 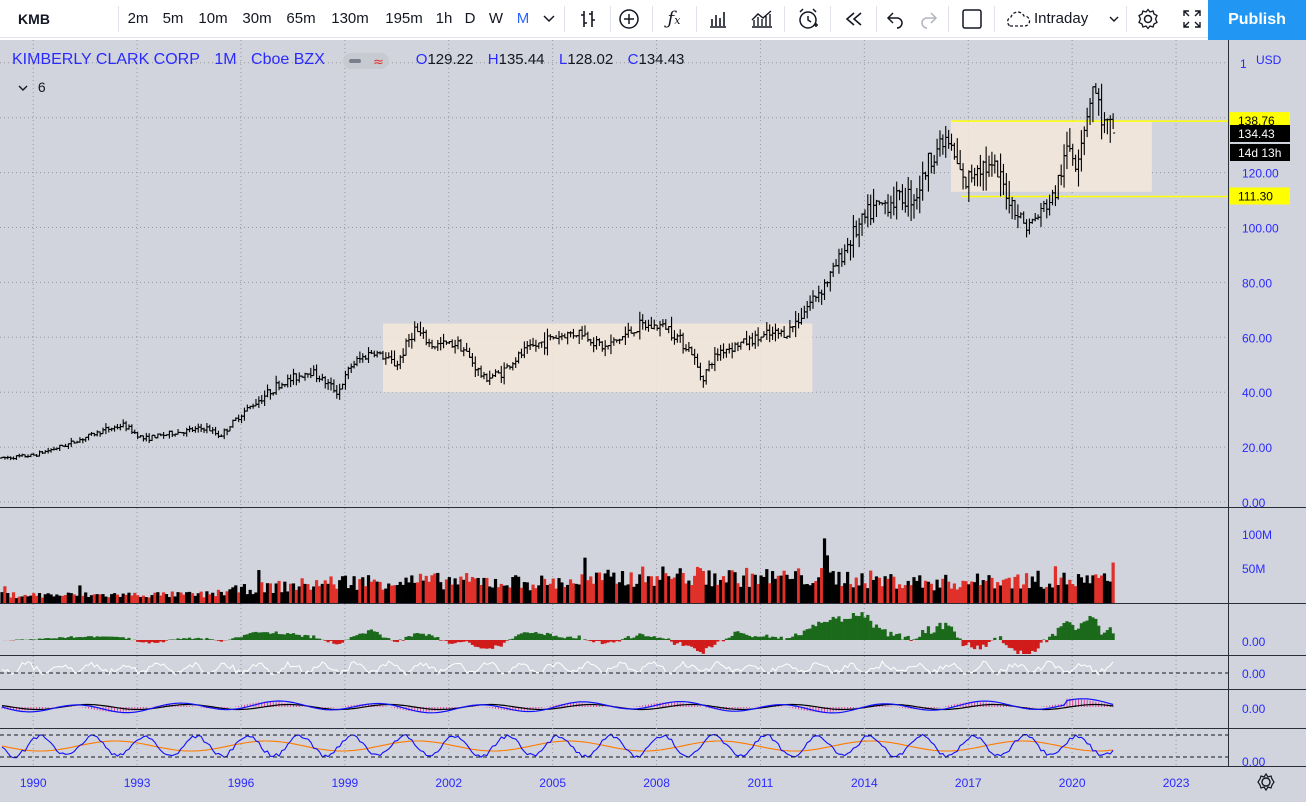 What do you see at coordinates (138, 18) in the screenshot?
I see `interval-2m: 2m` at bounding box center [138, 18].